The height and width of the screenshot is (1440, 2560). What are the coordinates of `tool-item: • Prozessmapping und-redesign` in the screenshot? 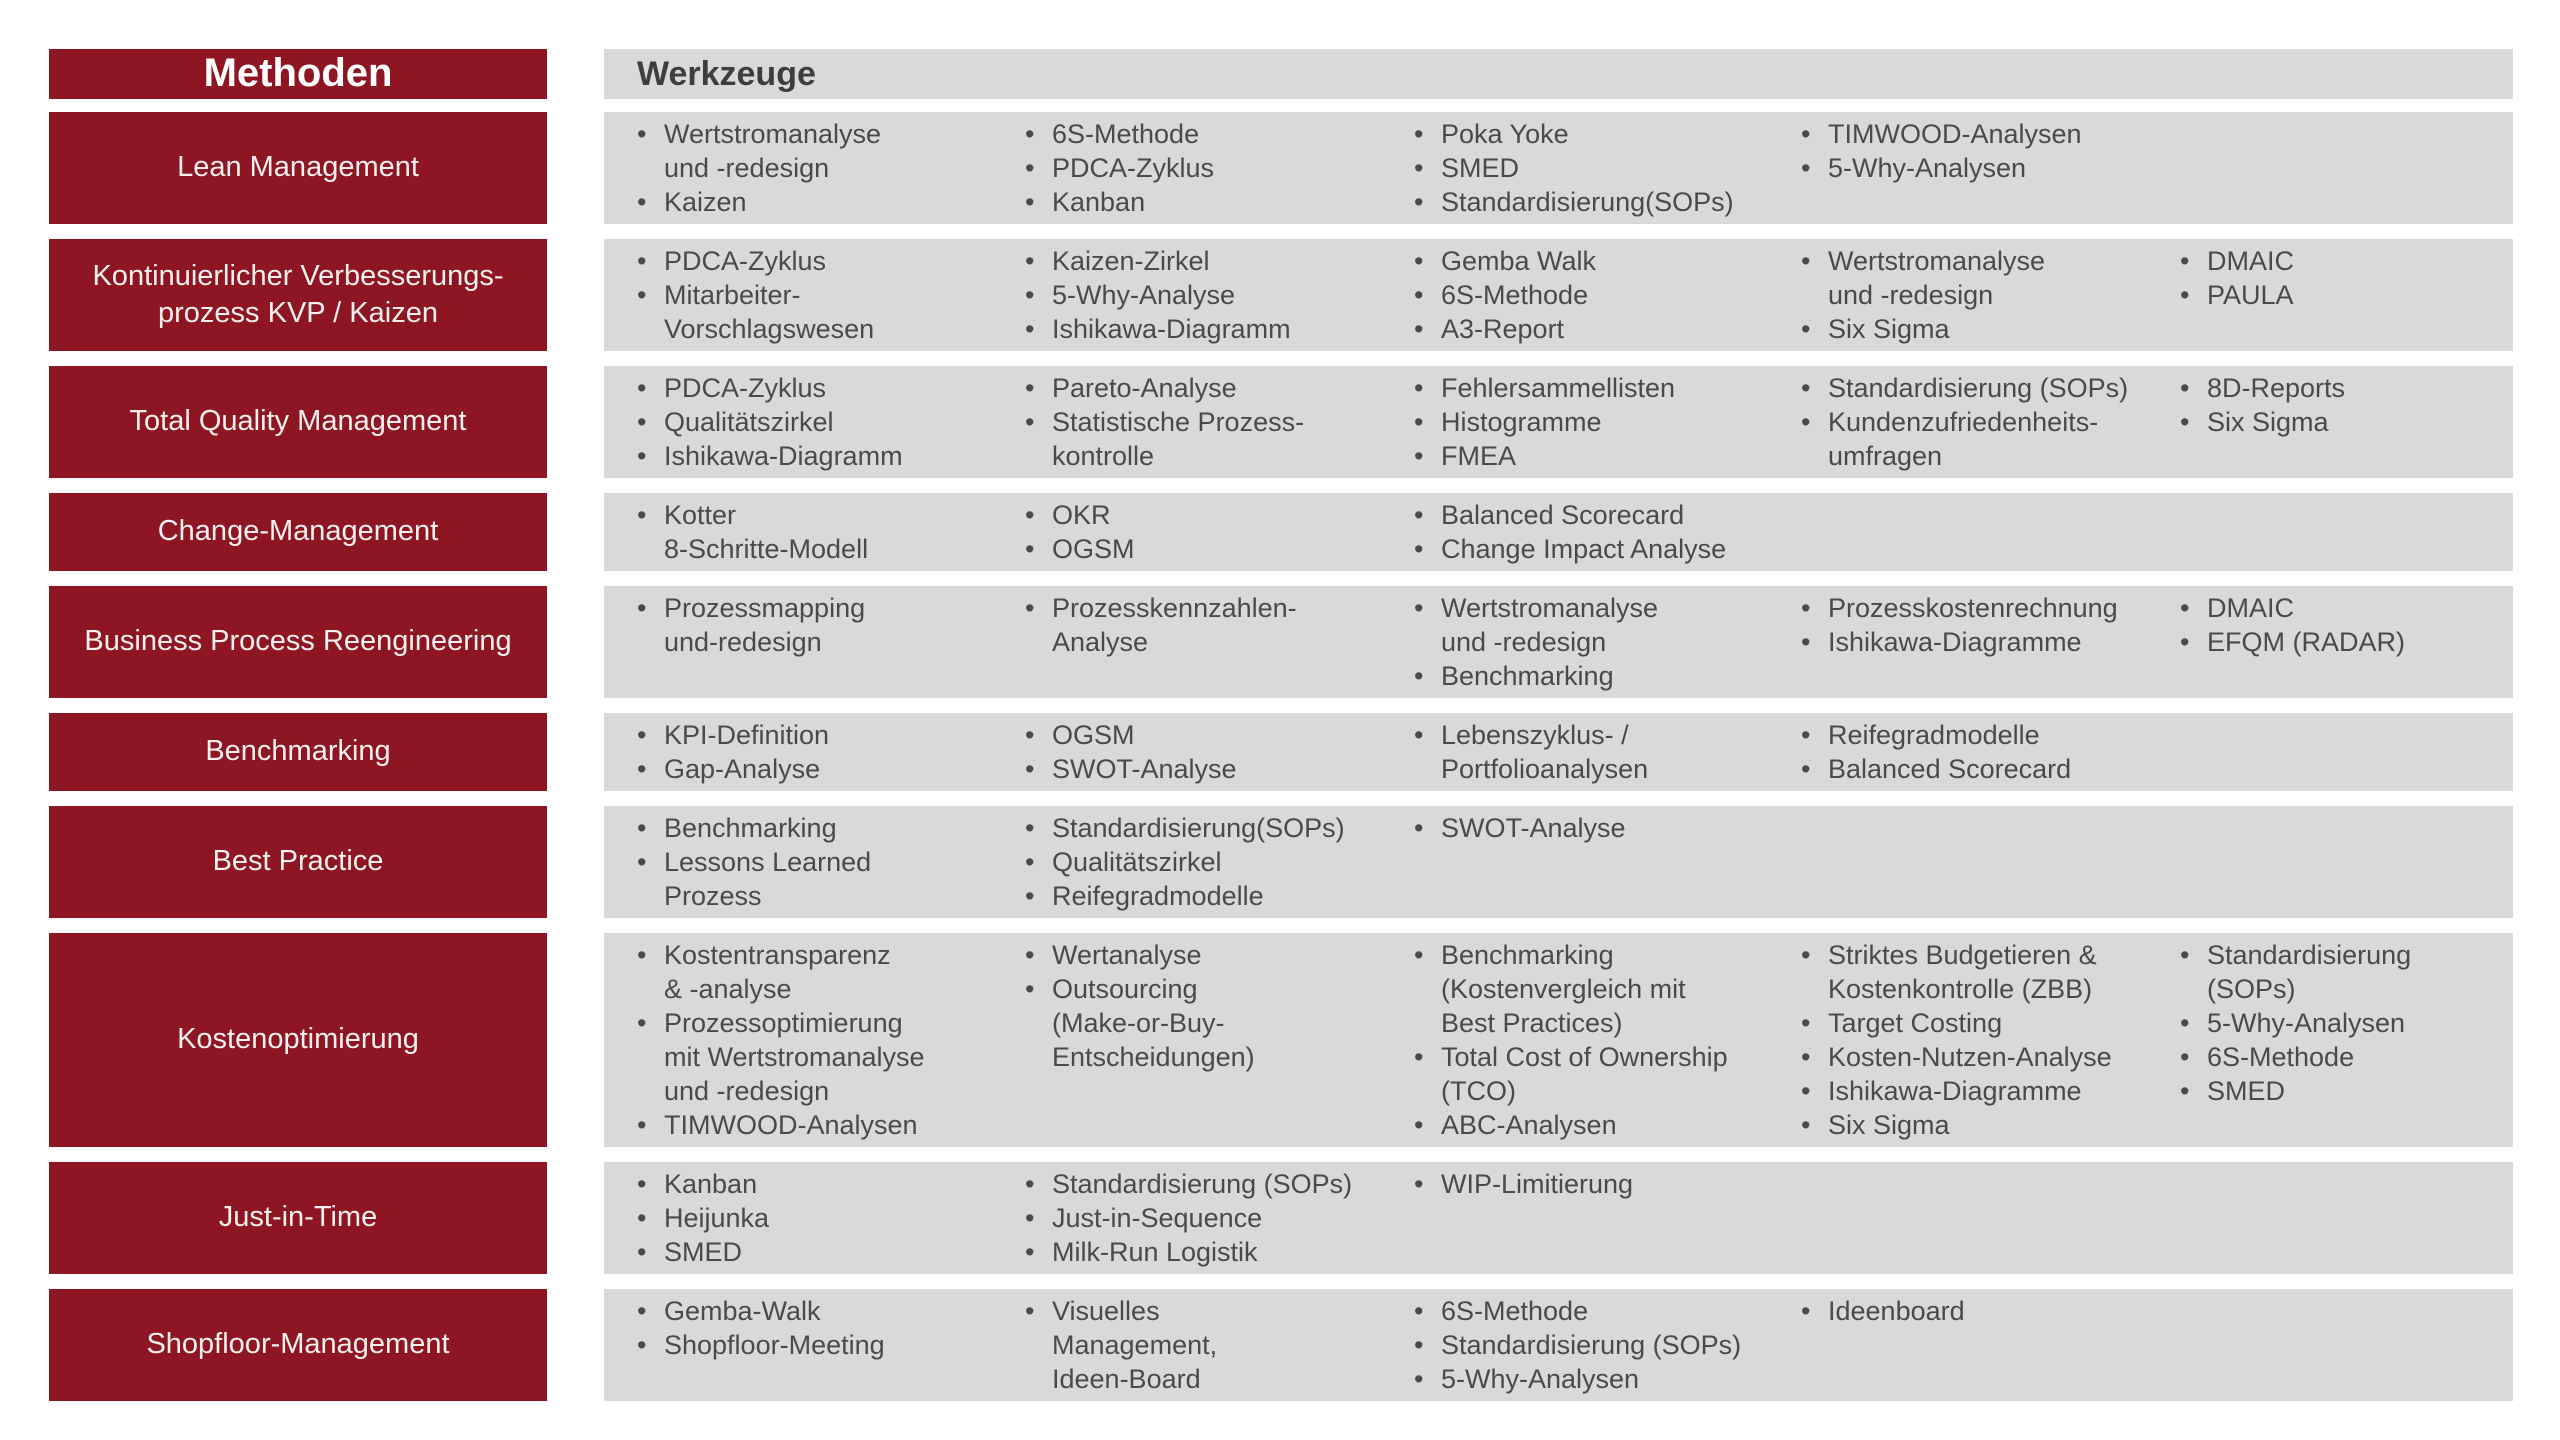 It's located at (831, 625).